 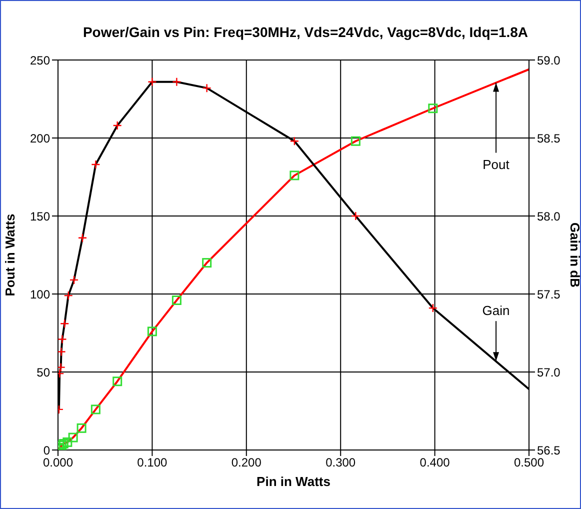 I want to click on x-tick-label: 0.000, so click(x=58, y=463).